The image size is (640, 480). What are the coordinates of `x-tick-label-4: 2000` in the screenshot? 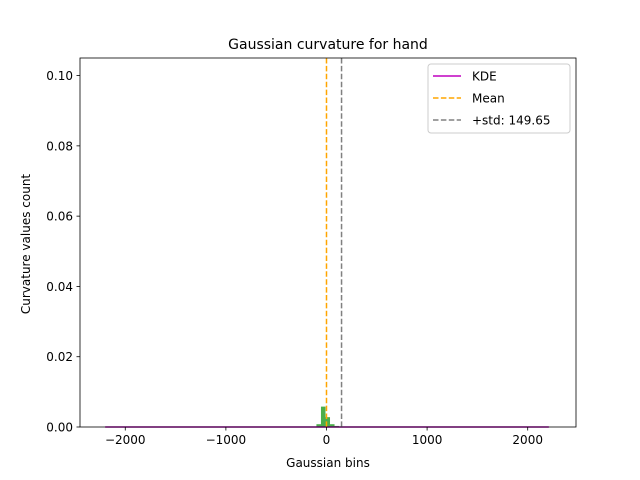 It's located at (527, 440).